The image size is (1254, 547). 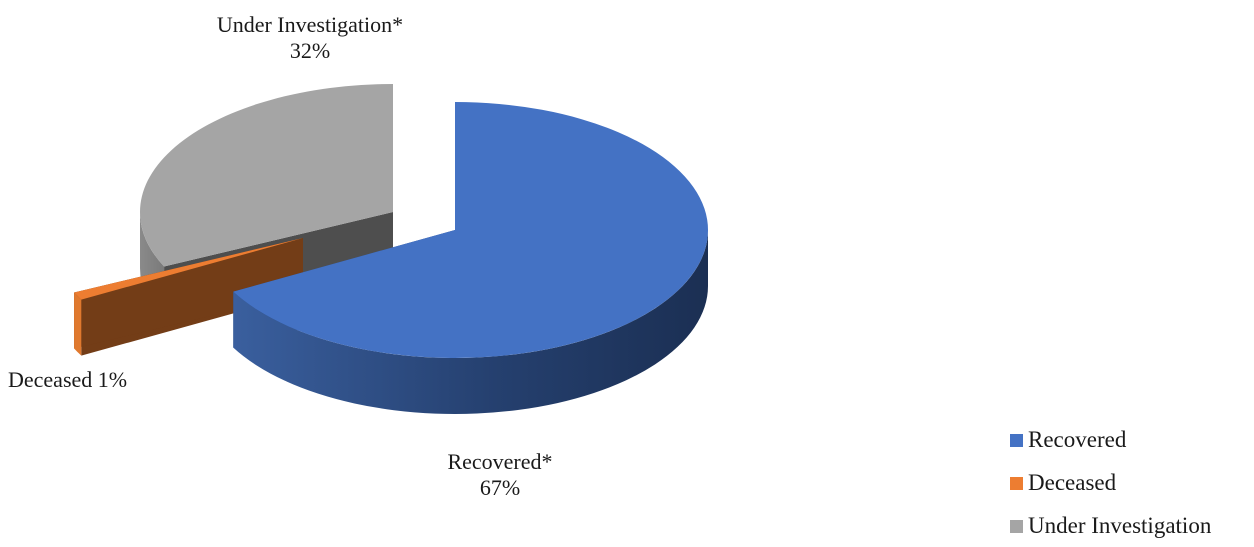 What do you see at coordinates (1016, 526) in the screenshot?
I see `legend-swatch-under-investigation` at bounding box center [1016, 526].